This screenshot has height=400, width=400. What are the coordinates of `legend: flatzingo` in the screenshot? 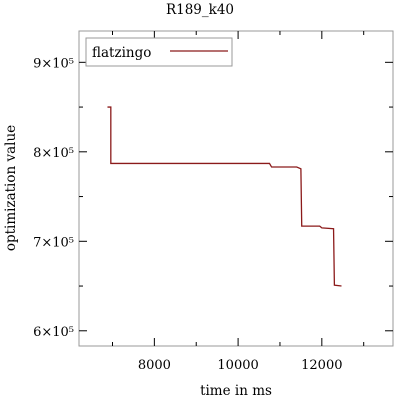 It's located at (159, 52).